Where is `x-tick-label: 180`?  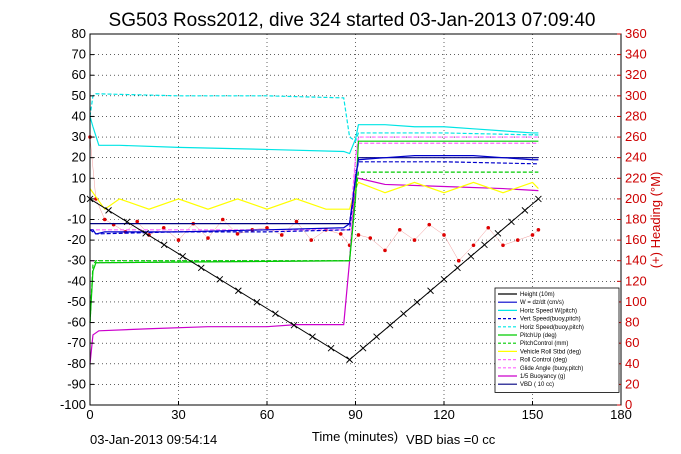
x-tick-label: 180 is located at coordinates (621, 414).